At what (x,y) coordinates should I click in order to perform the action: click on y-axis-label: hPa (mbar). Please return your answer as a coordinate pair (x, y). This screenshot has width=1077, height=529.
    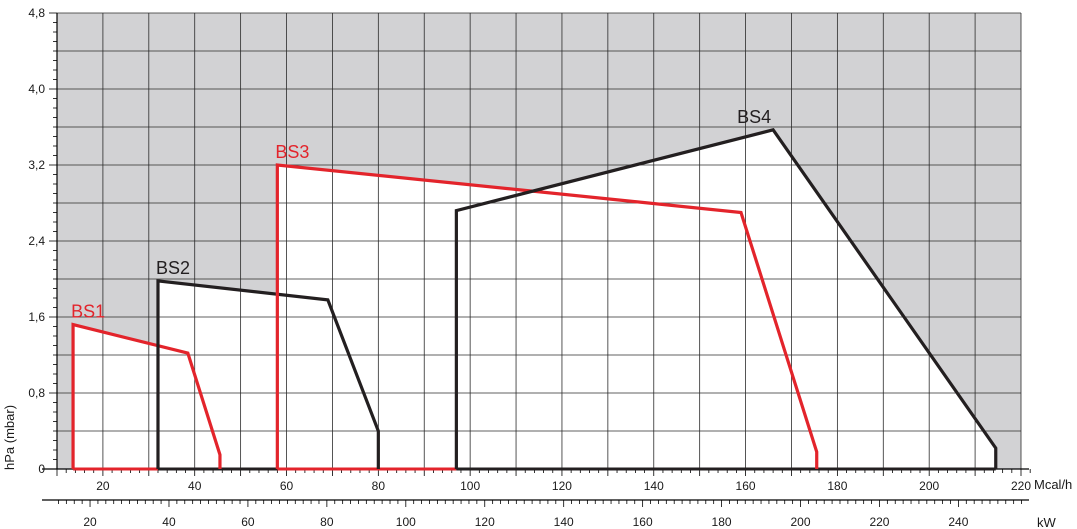
    Looking at the image, I should click on (9, 437).